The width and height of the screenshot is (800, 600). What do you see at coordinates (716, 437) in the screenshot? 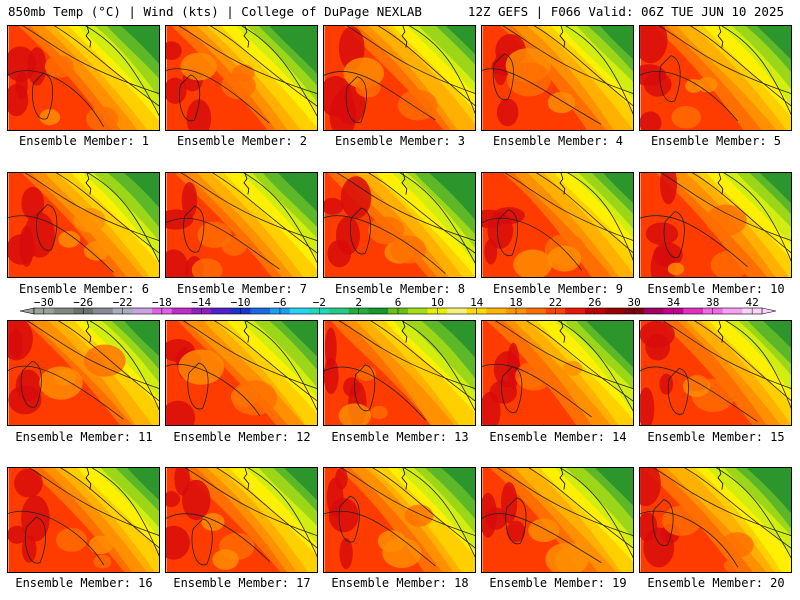
I see `ensemble-member-label: Ensemble Member: 15` at bounding box center [716, 437].